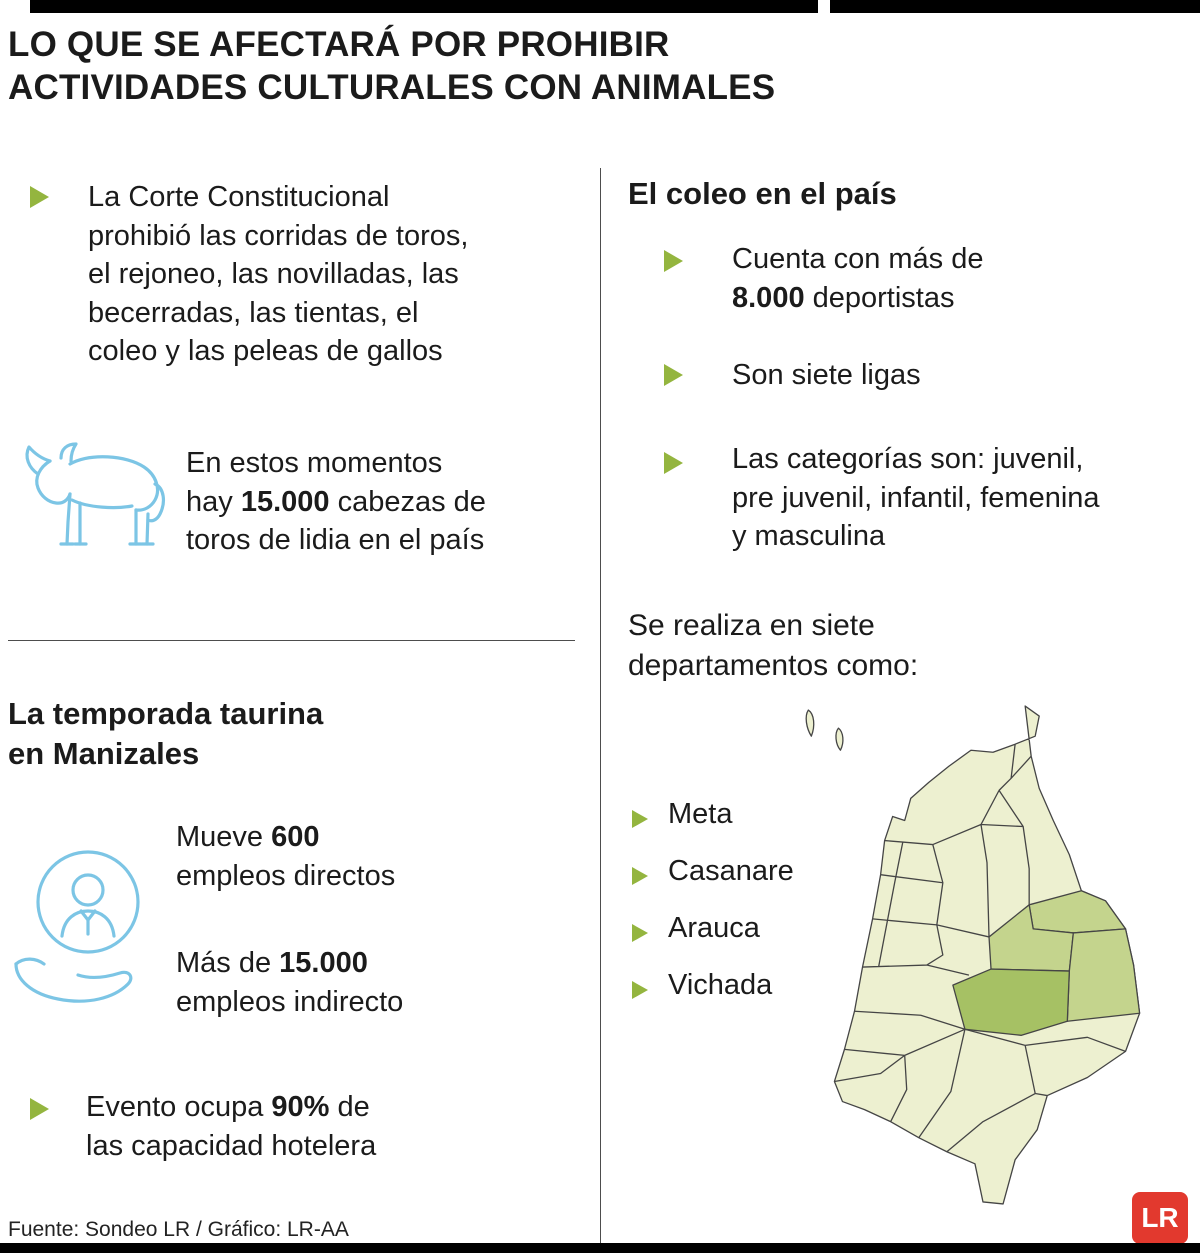 This screenshot has height=1253, width=1200. I want to click on lr-logo-text: LR, so click(1160, 1217).